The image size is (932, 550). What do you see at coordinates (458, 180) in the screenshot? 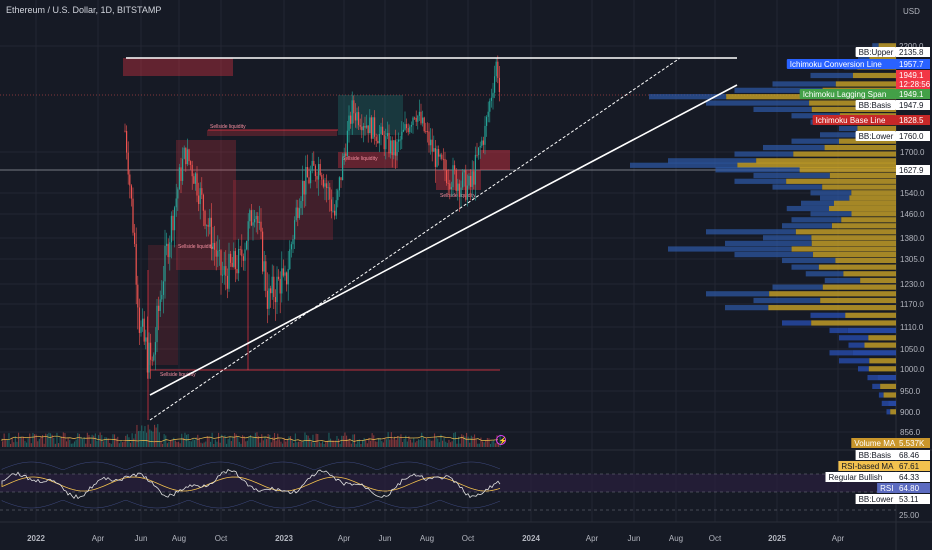
I see `liquidity-zone` at bounding box center [458, 180].